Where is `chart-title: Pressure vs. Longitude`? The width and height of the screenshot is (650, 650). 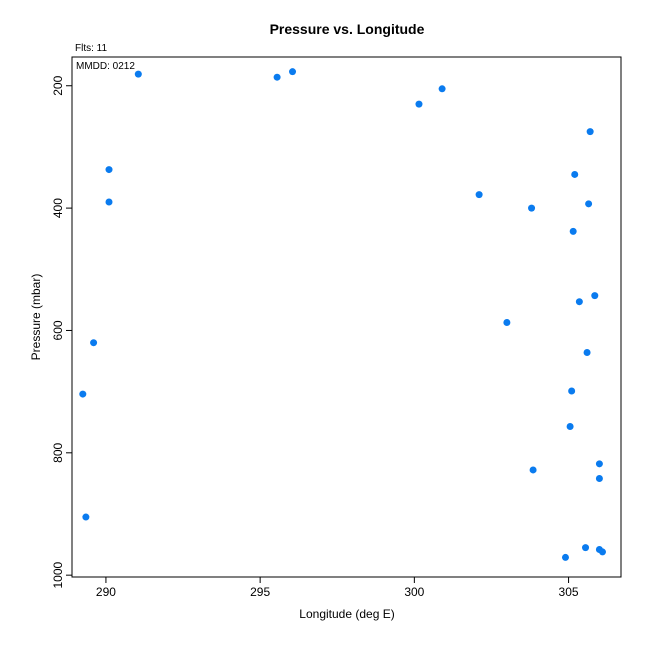 chart-title: Pressure vs. Longitude is located at coordinates (347, 29).